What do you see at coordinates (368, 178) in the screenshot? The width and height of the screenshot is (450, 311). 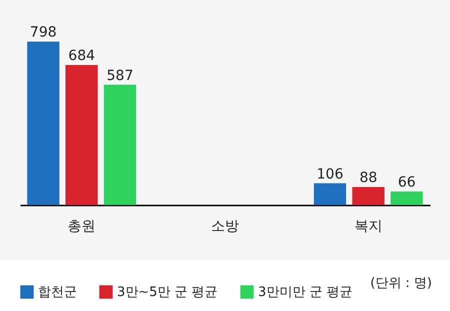 I see `data-label: 88` at bounding box center [368, 178].